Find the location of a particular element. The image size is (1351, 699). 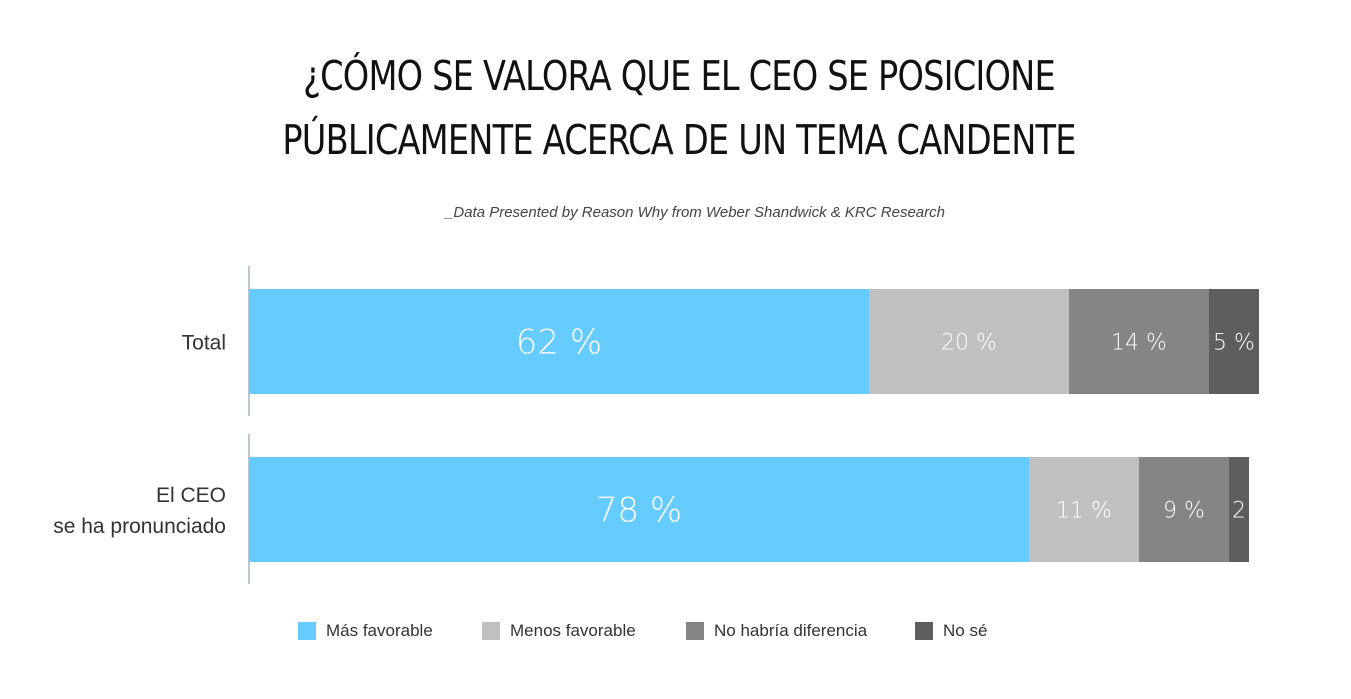

legend-label: Más favorable is located at coordinates (379, 630).